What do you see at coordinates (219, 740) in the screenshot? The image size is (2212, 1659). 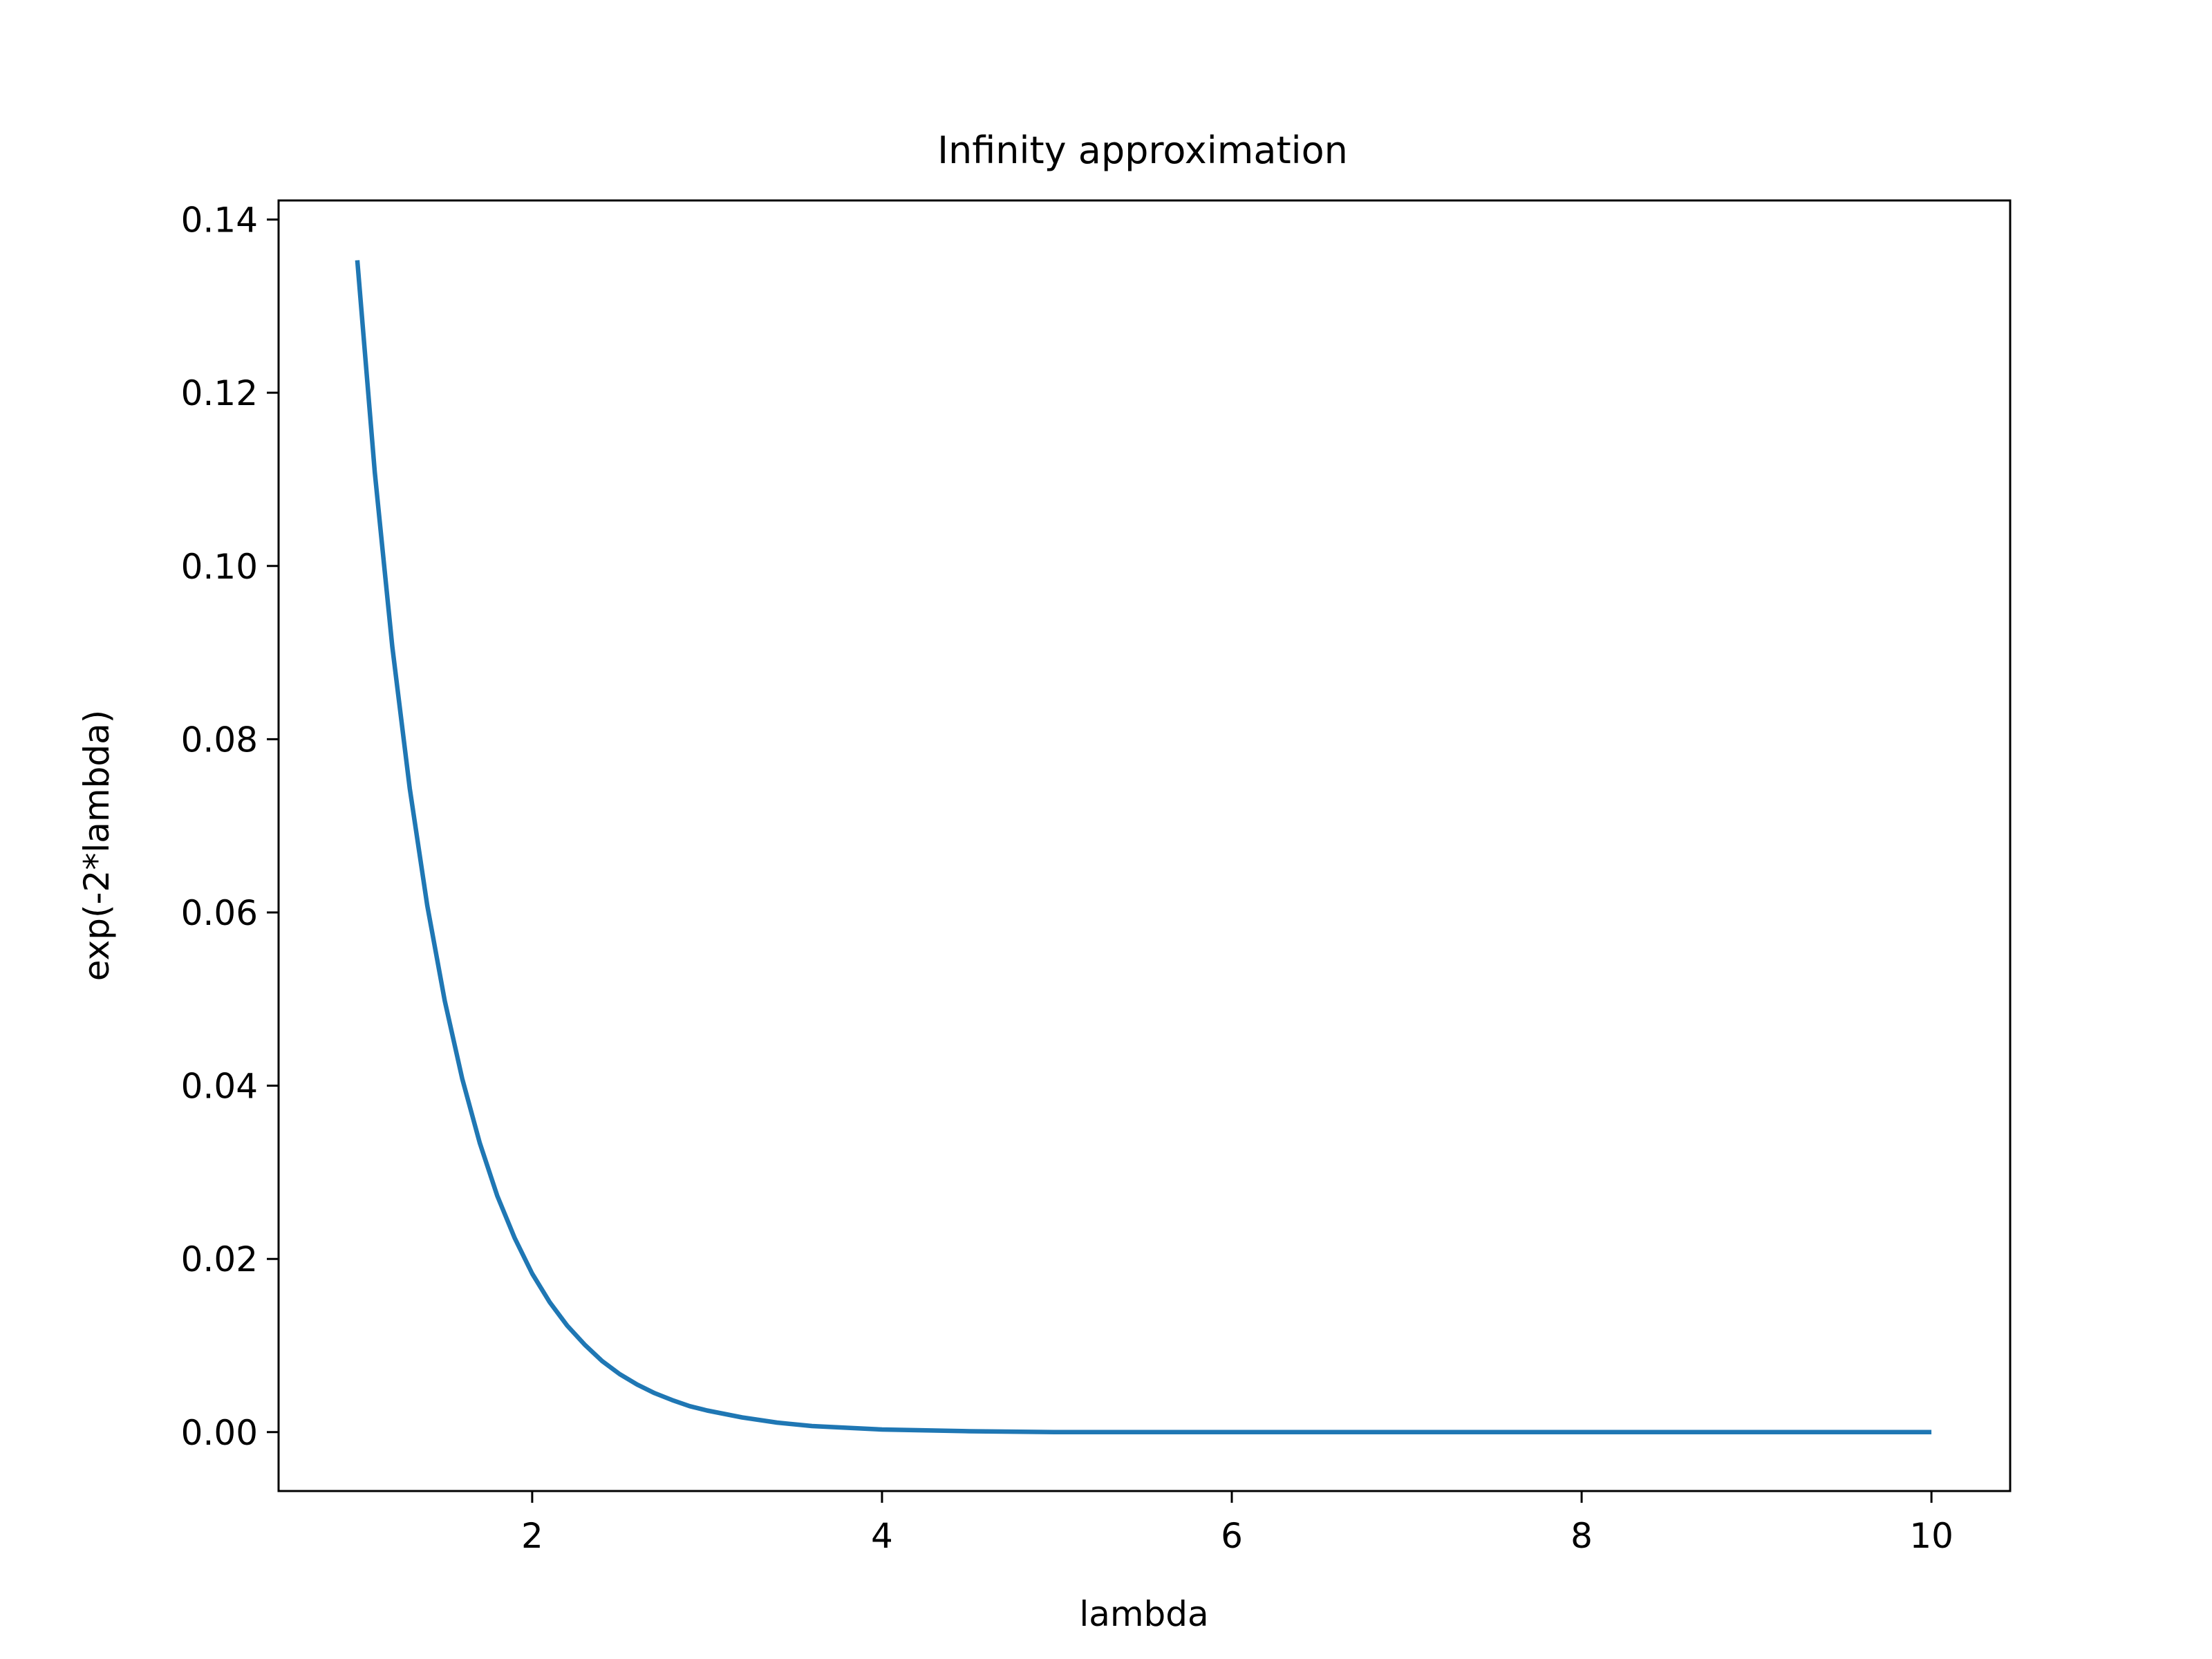 I see `y-tick-label: 0.08` at bounding box center [219, 740].